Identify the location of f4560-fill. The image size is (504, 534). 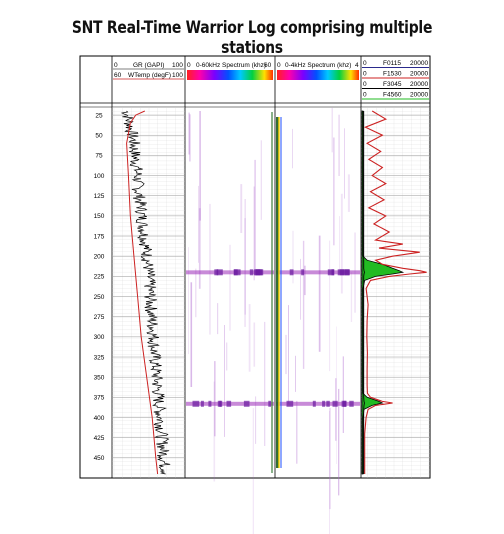
(383, 292).